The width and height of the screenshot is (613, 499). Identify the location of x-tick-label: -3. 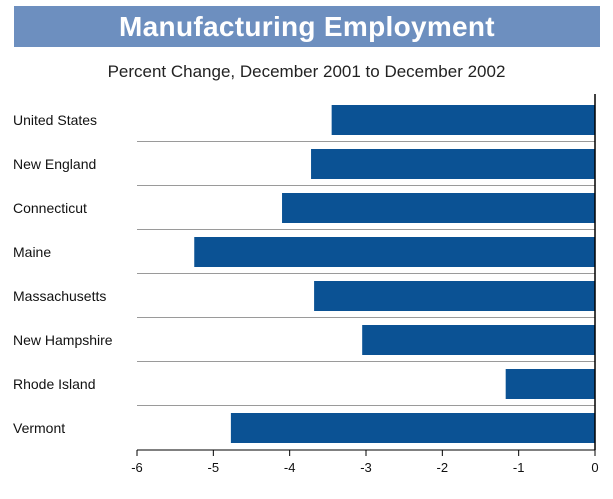
(366, 467).